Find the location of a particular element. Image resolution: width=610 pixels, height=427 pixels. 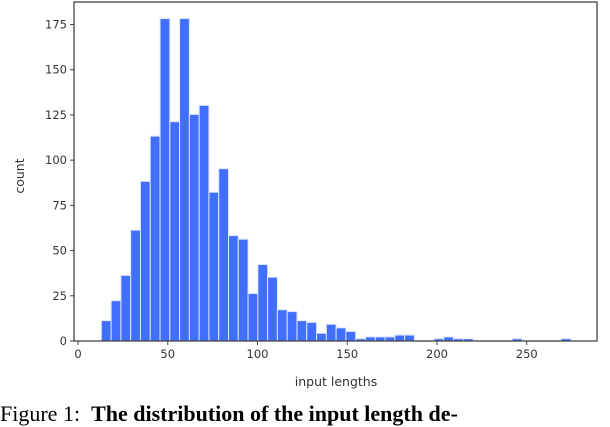

y-axis-label: count is located at coordinates (19, 175).